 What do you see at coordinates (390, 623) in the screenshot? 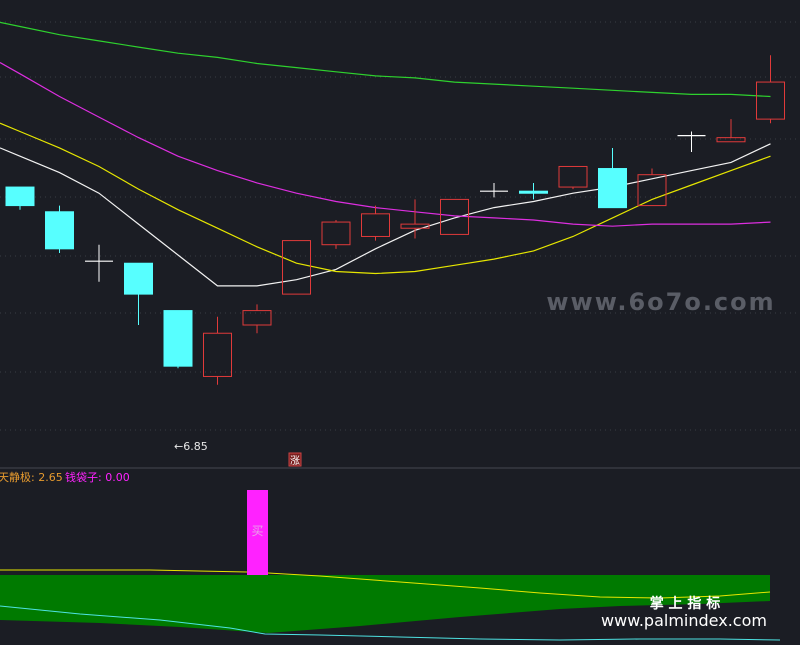
I see `indicator-cyan-line` at bounding box center [390, 623].